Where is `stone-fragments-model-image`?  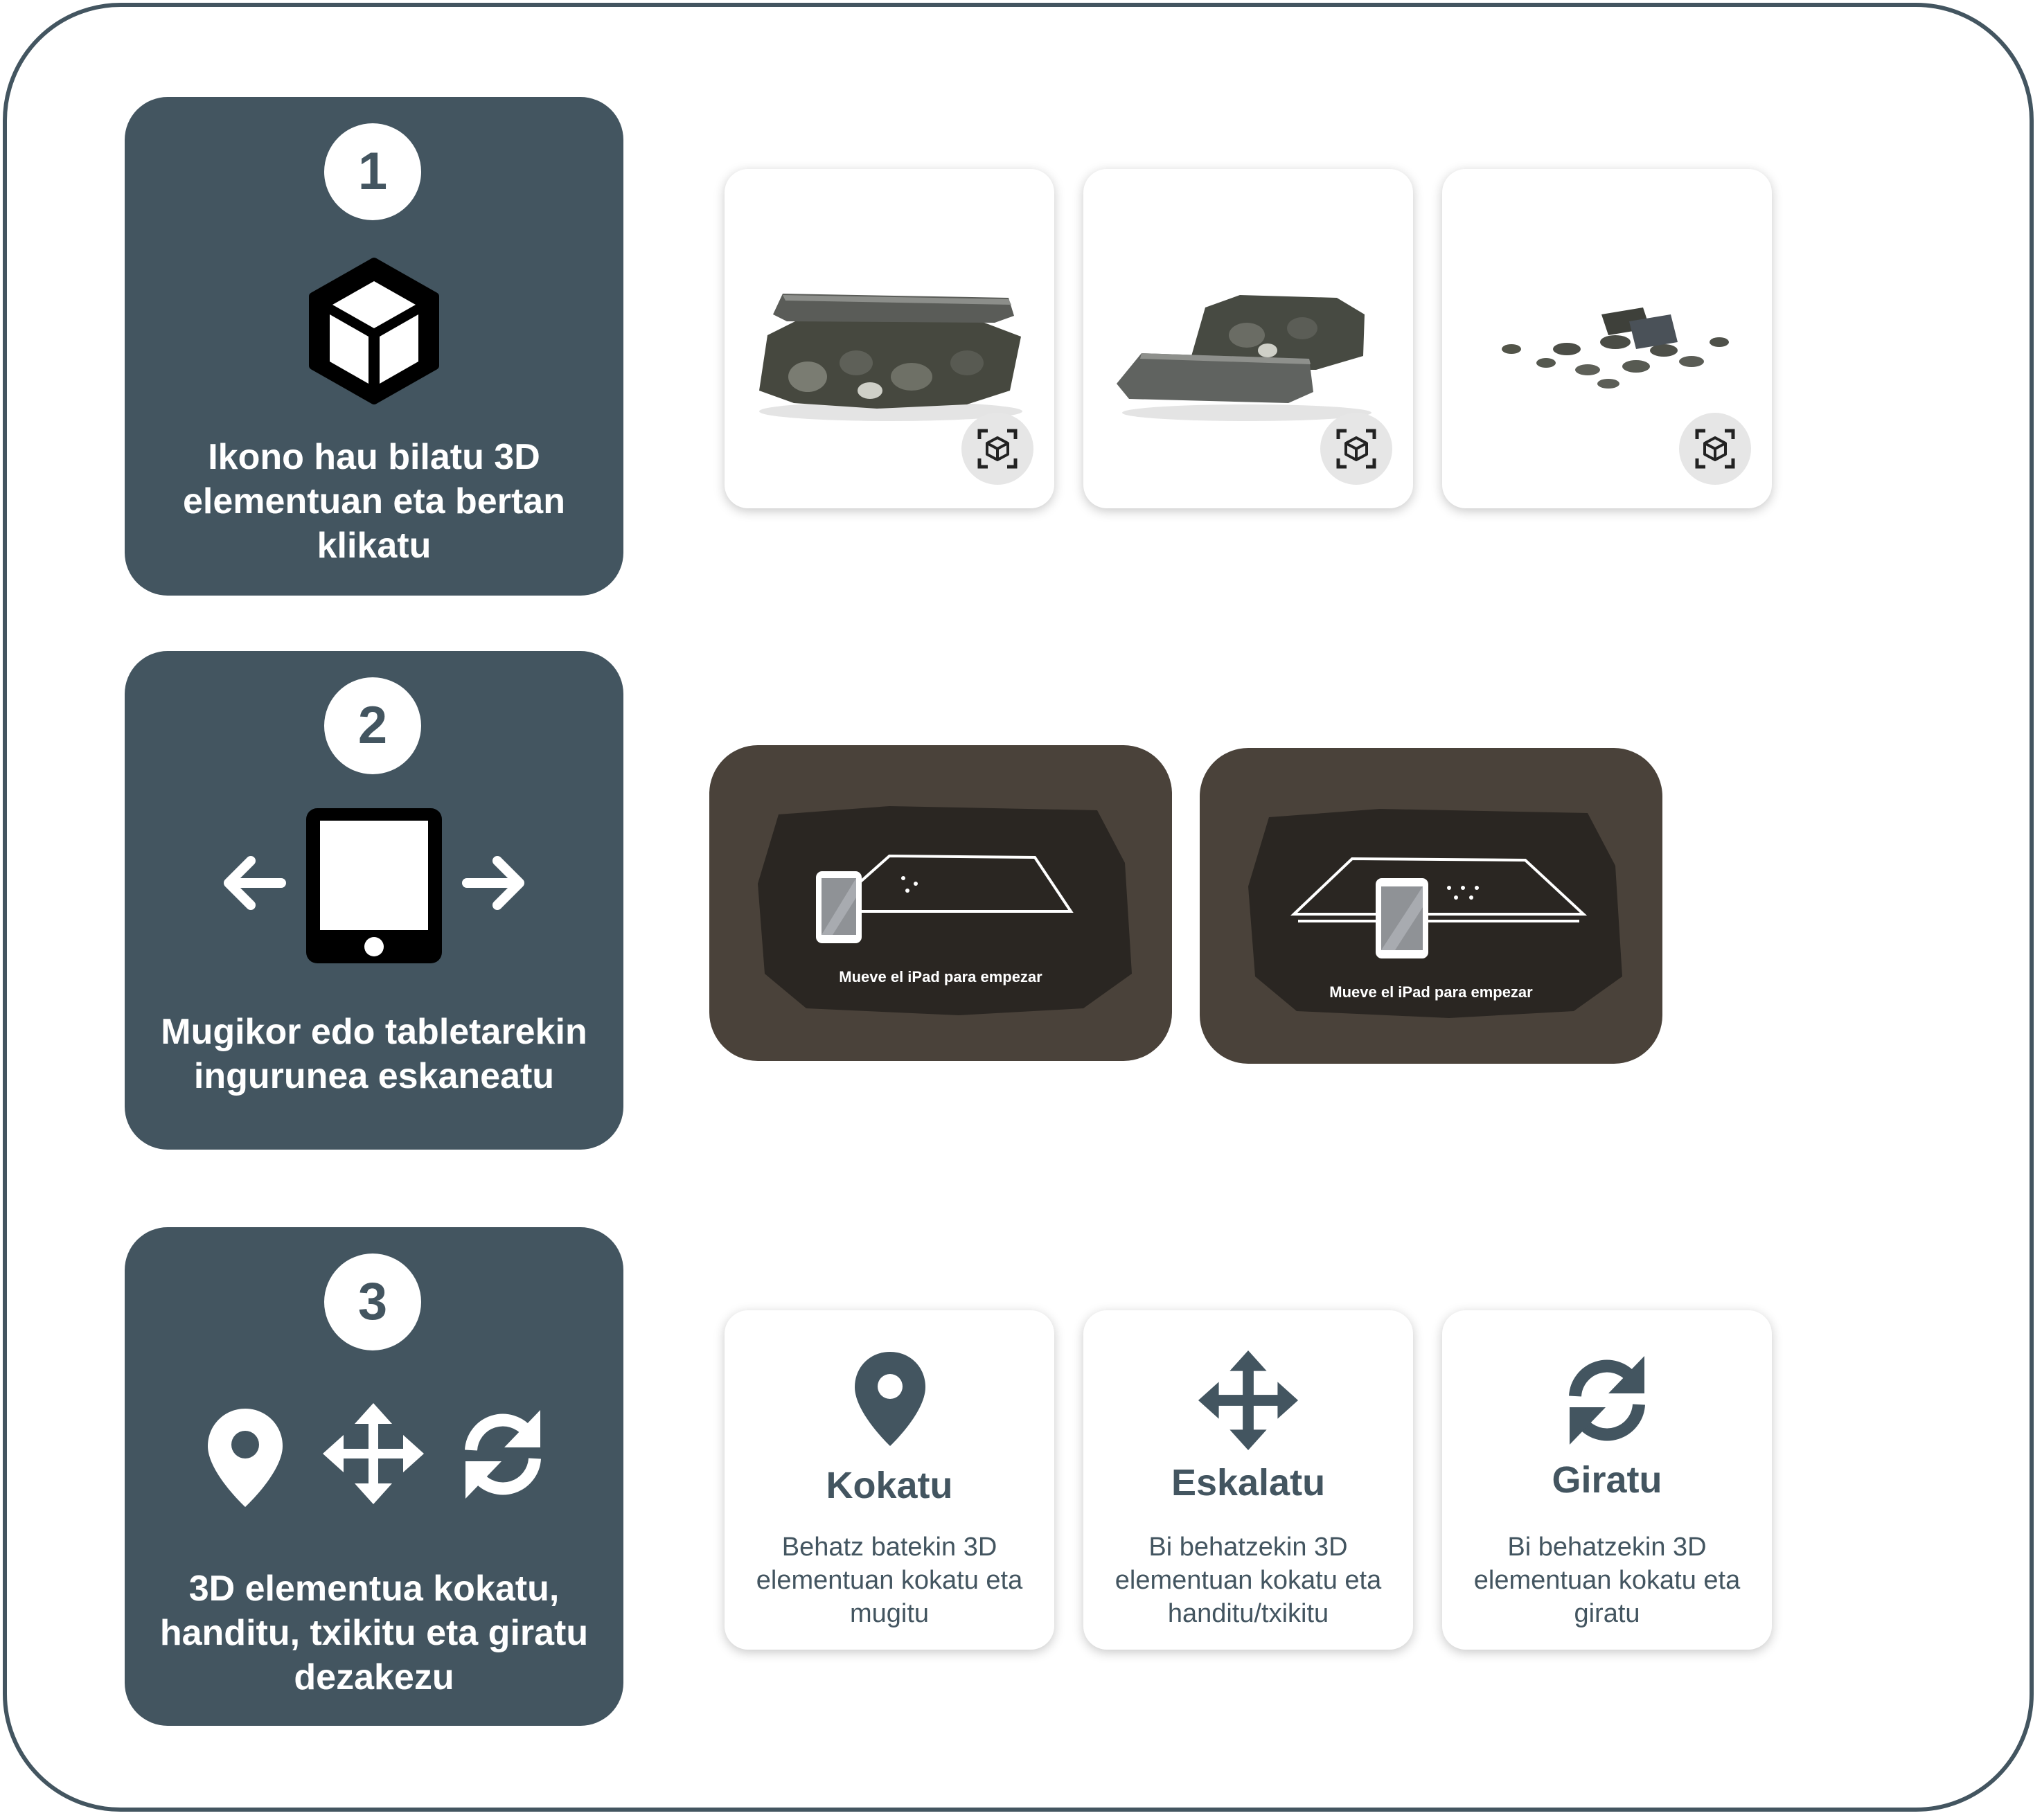 stone-fragments-model-image is located at coordinates (1615, 348).